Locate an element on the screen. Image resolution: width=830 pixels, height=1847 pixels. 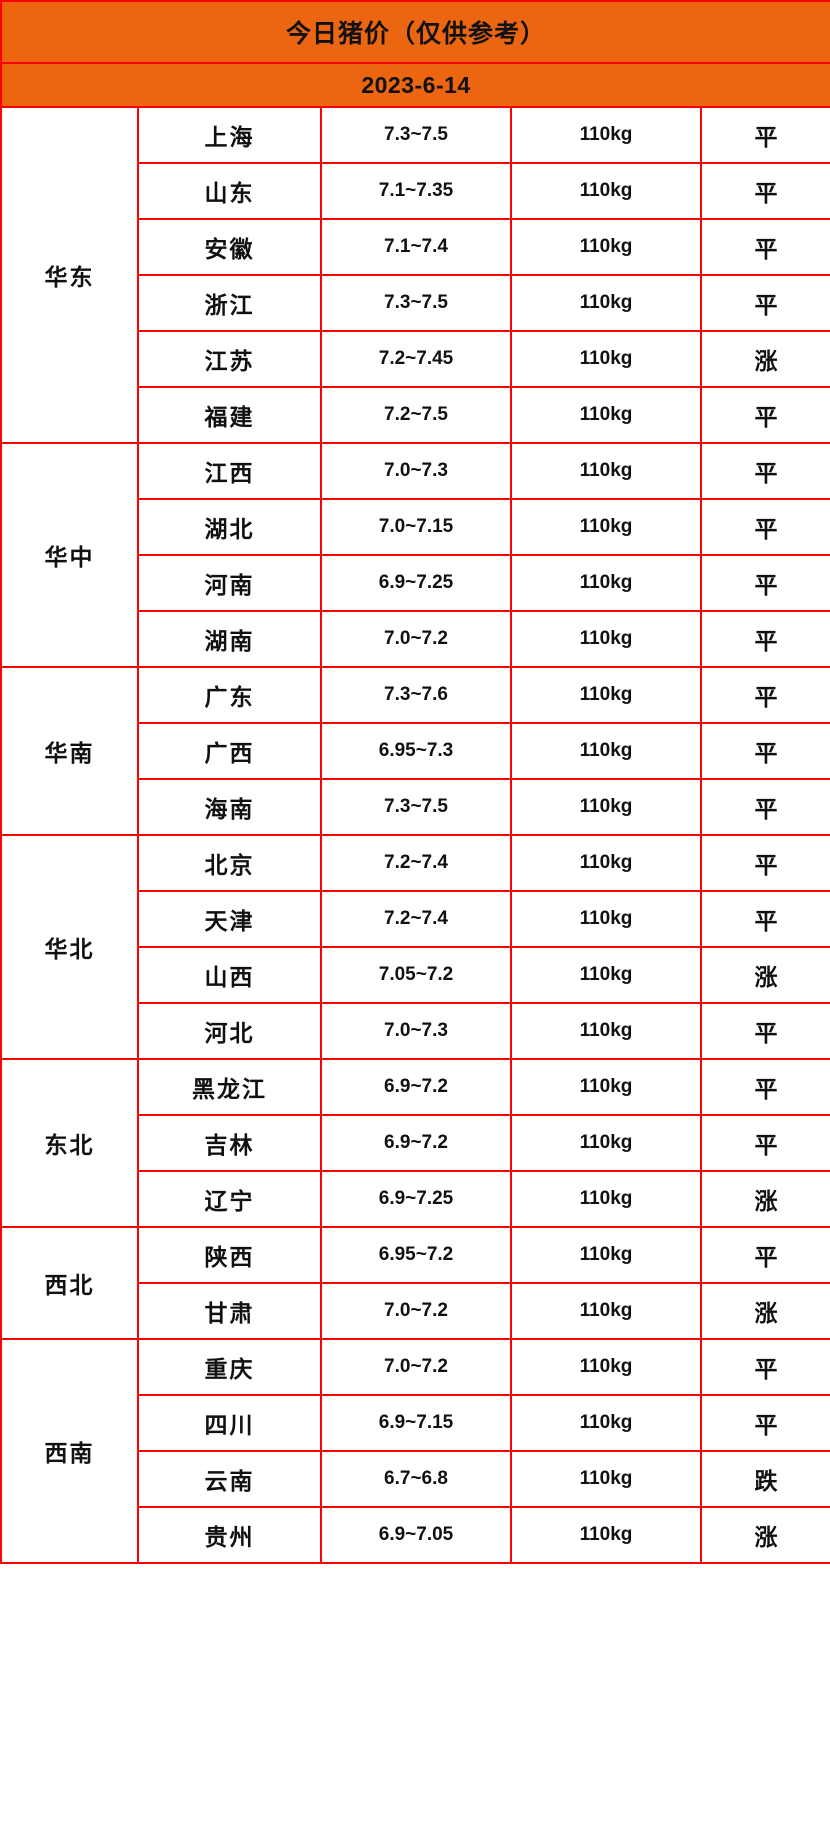
province-cell: 北京 is located at coordinates (229, 863).